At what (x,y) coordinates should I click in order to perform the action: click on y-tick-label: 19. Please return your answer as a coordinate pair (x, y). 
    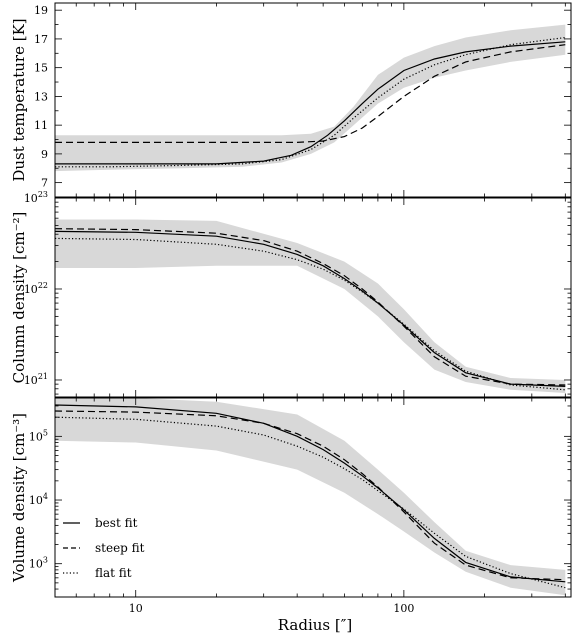
    Looking at the image, I should click on (41, 10).